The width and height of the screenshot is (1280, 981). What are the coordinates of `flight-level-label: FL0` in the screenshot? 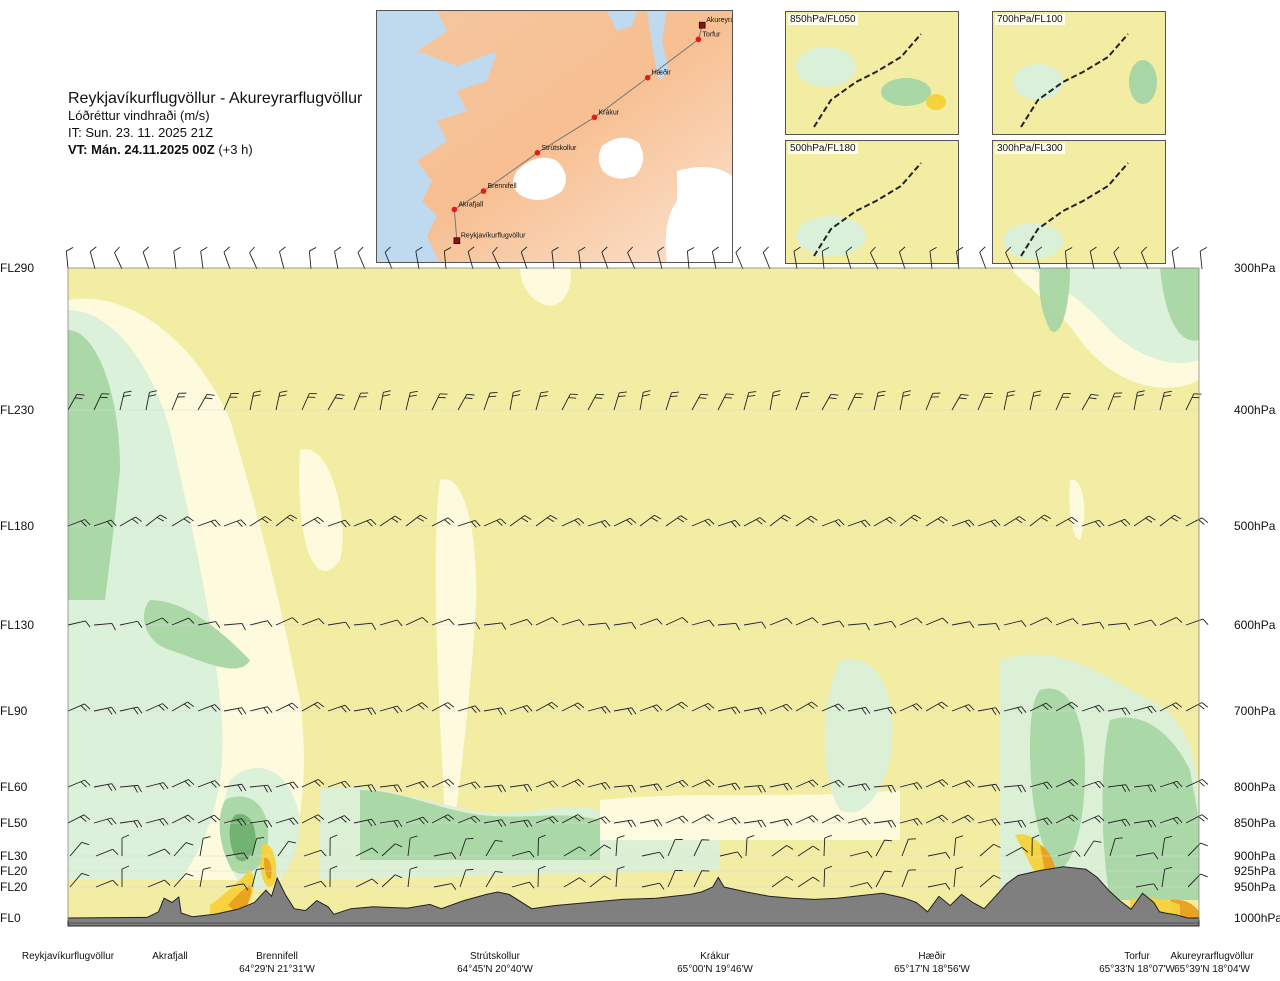 It's located at (10, 918).